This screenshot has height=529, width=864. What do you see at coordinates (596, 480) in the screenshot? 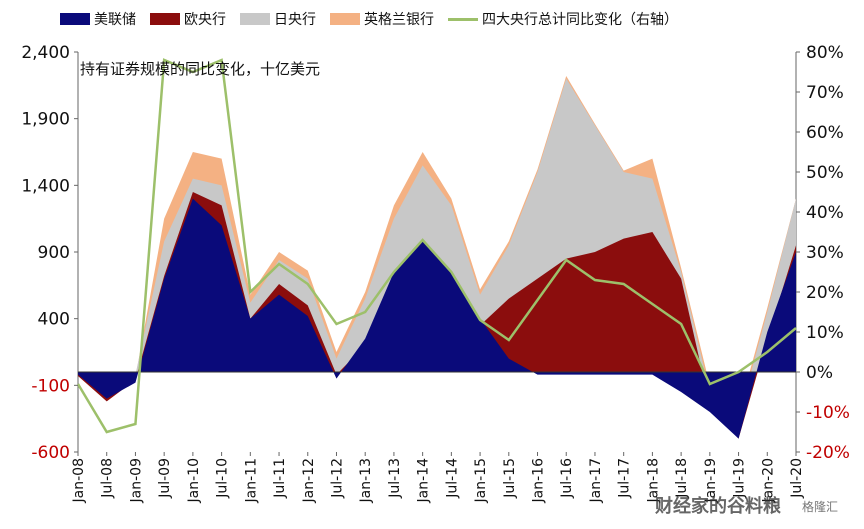
I see `x-tick-label: Jan-17` at bounding box center [596, 480].